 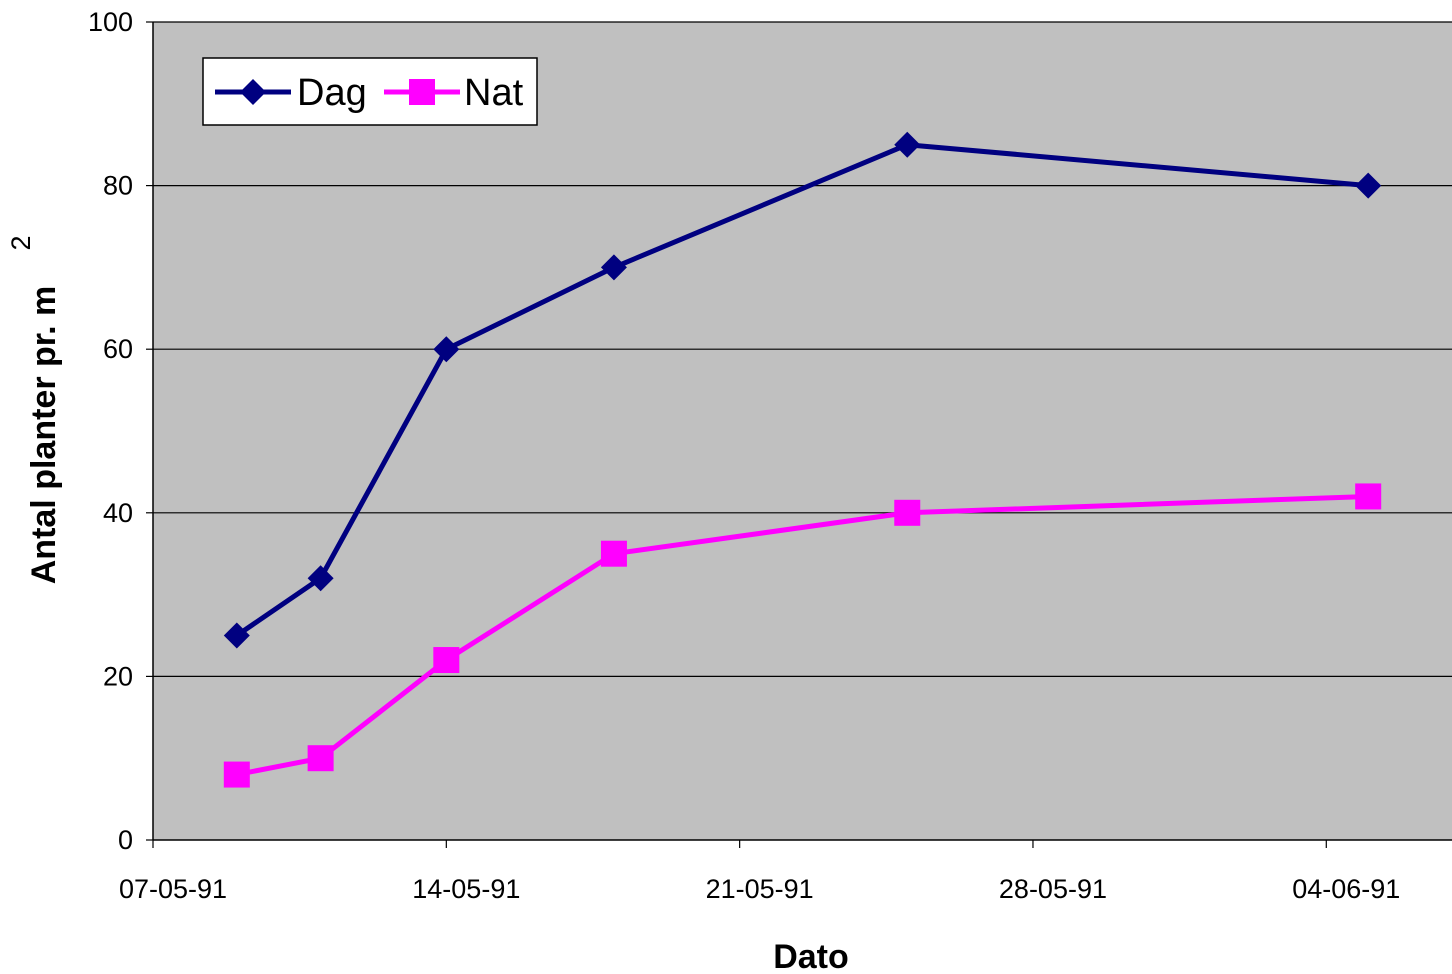 What do you see at coordinates (118, 676) in the screenshot?
I see `y-tick-label: 20` at bounding box center [118, 676].